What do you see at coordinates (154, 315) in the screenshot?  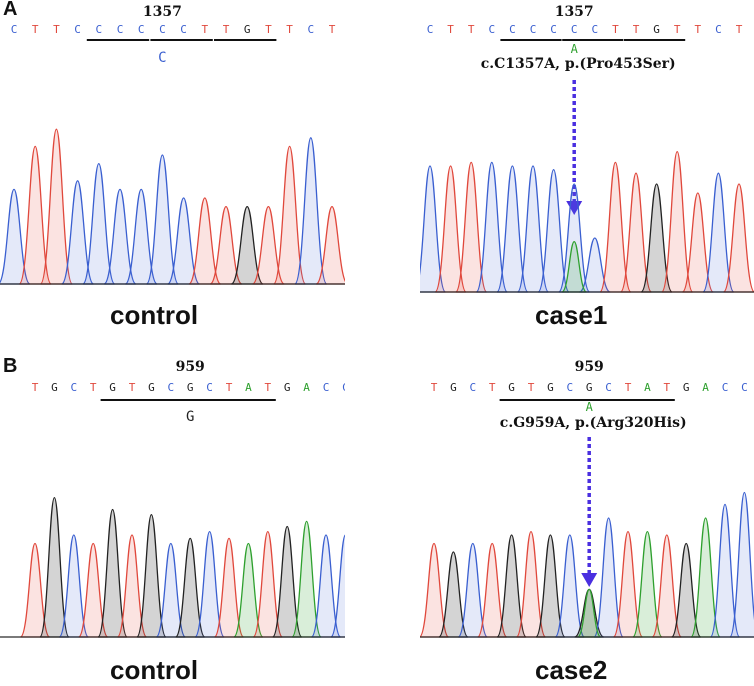 I see `caption-a-control: control` at bounding box center [154, 315].